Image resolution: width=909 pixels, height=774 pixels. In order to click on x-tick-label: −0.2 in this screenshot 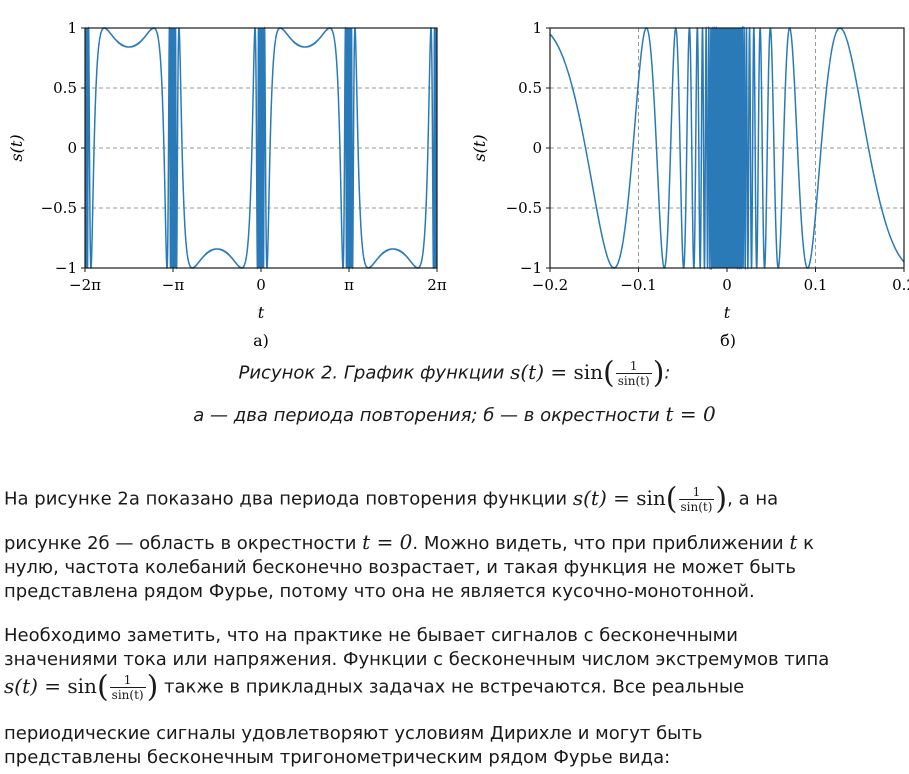, I will do `click(550, 285)`.